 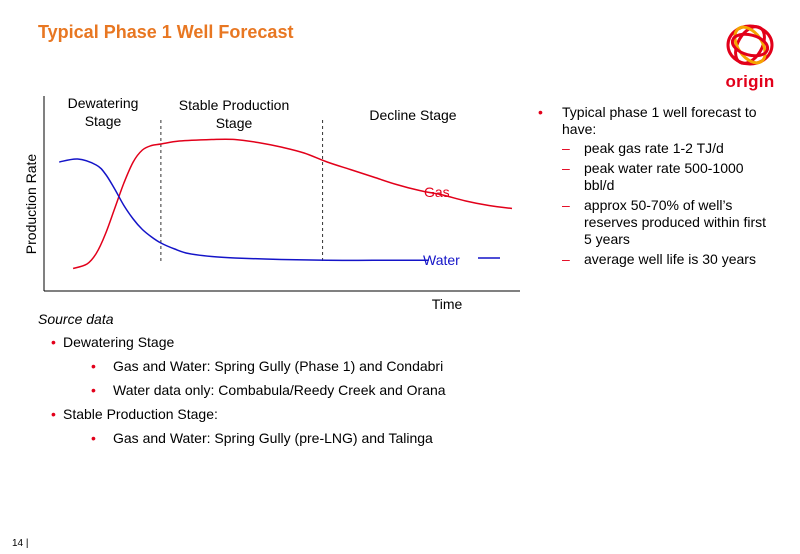 I want to click on bullet-main: Typical phase 1 well forecast to have:, so click(x=656, y=121).